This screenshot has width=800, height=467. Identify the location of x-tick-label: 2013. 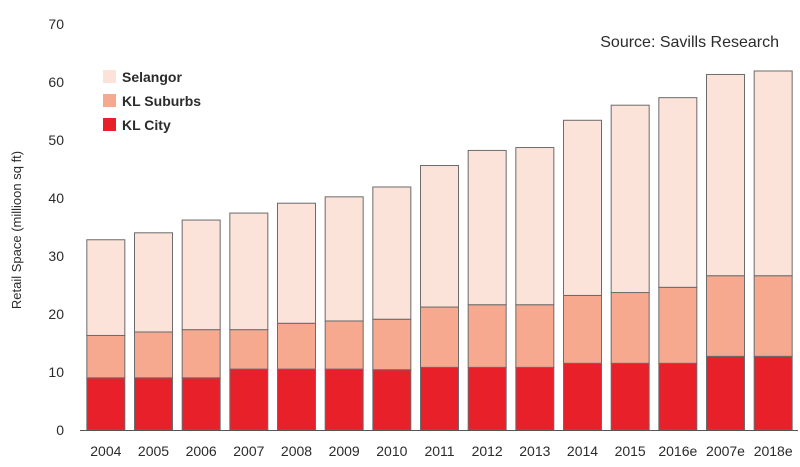
(534, 451).